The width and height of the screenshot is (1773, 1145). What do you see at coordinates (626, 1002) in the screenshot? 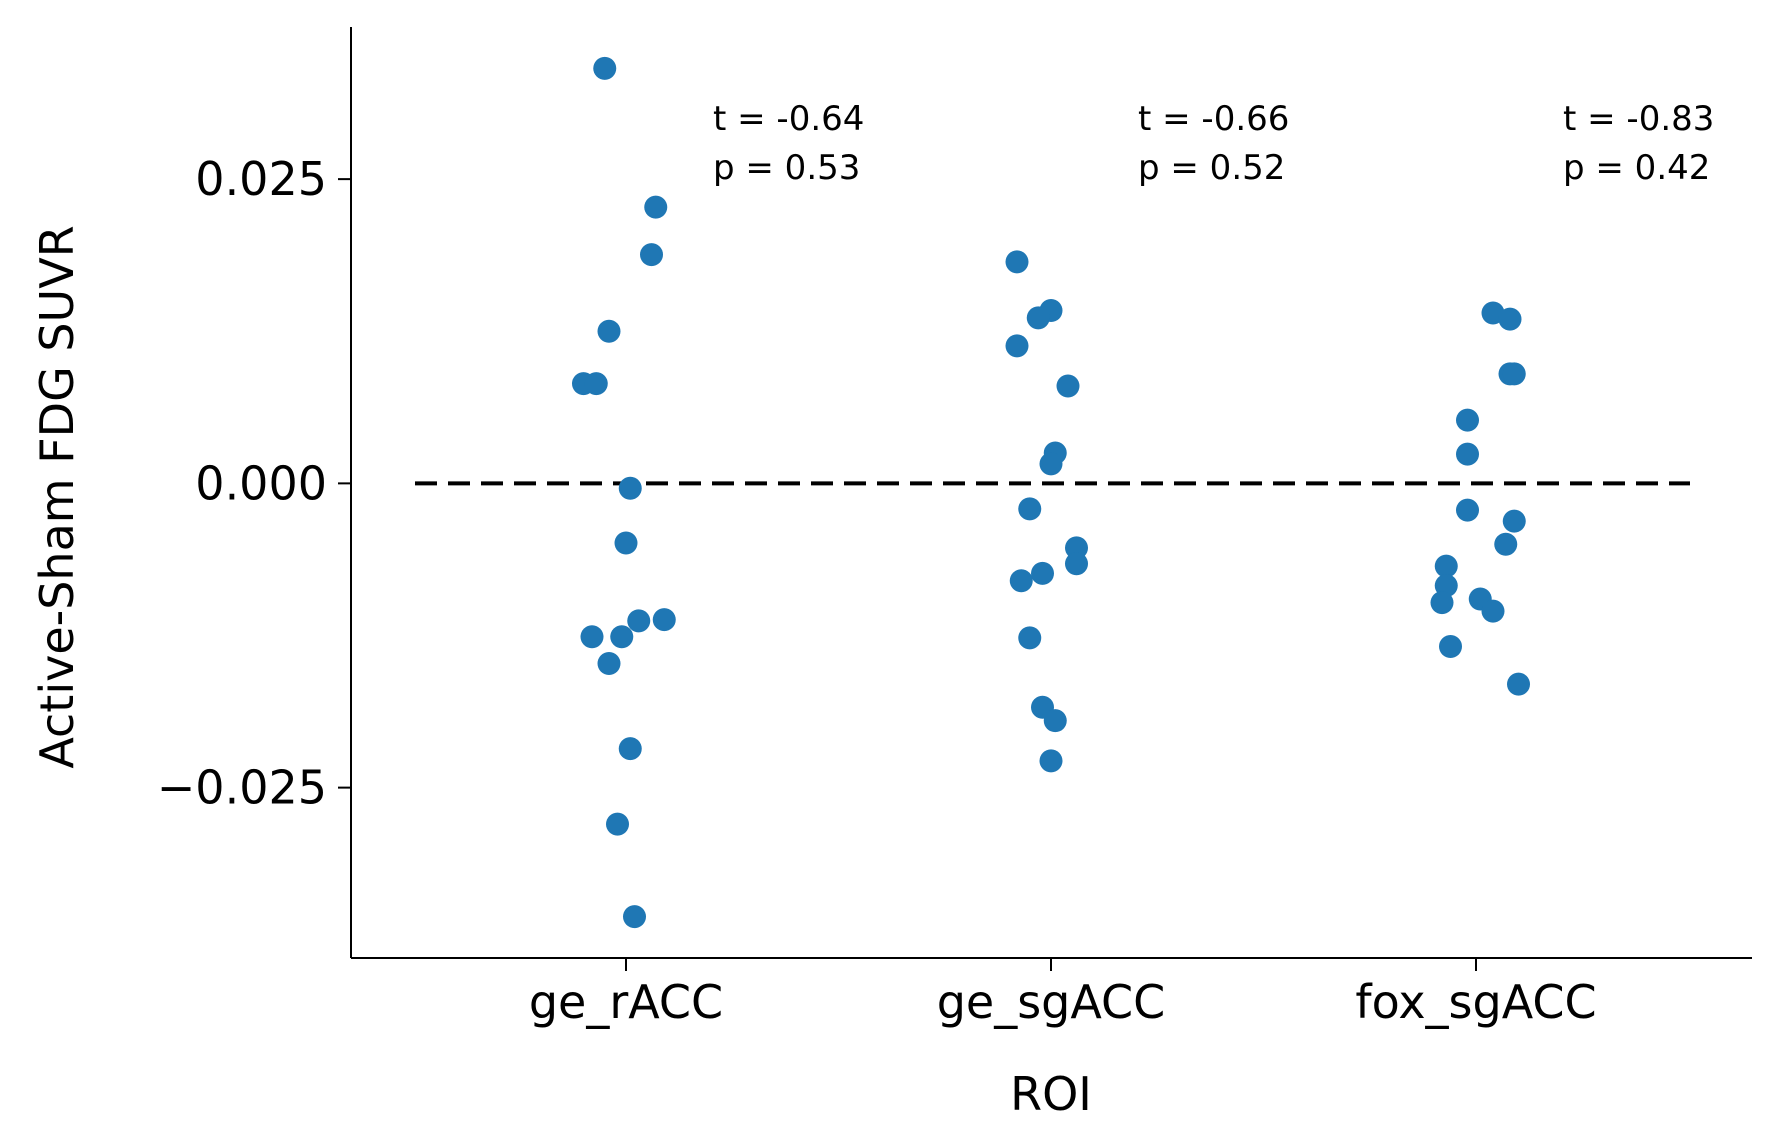
I see `x-tick-label: ge_rACC` at bounding box center [626, 1002].